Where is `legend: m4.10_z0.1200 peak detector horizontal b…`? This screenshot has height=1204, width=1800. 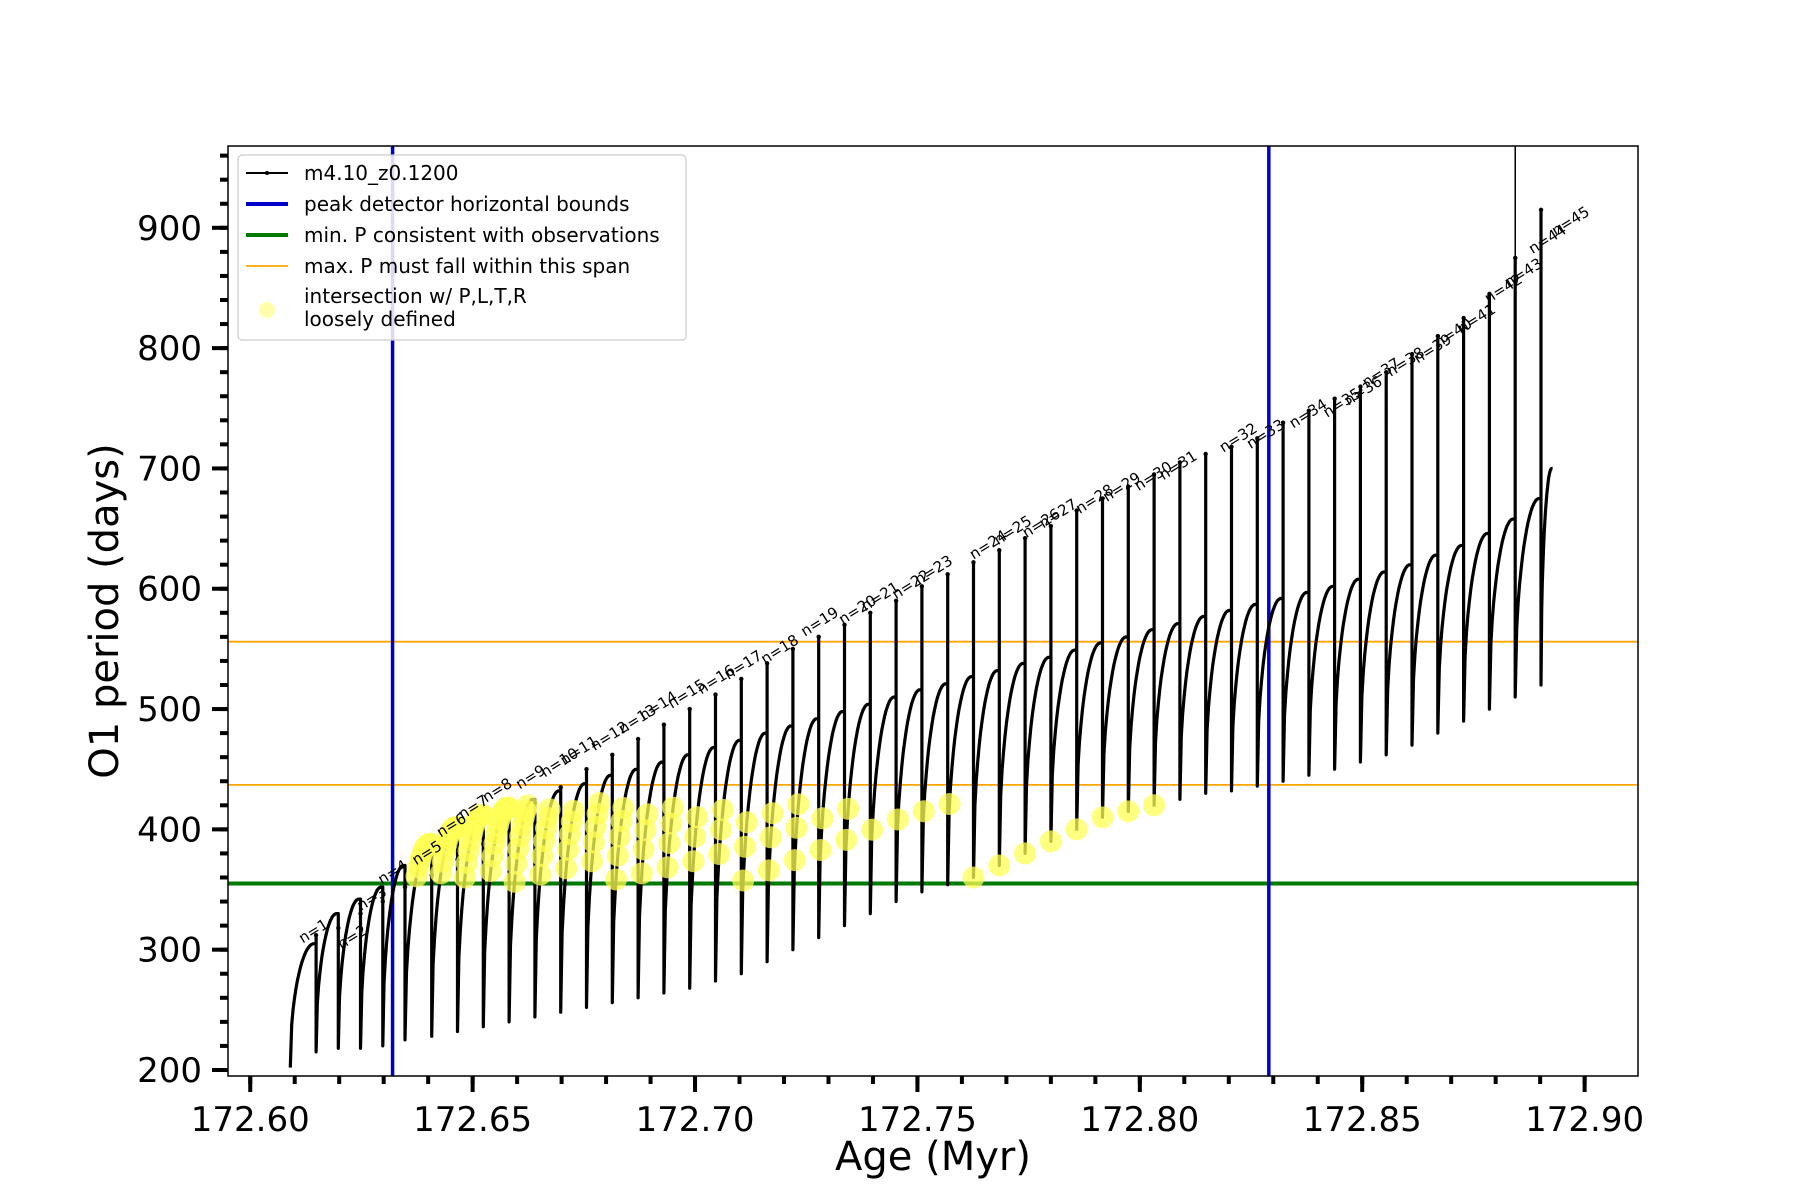
legend: m4.10_z0.1200 peak detector horizontal b… is located at coordinates (462, 247).